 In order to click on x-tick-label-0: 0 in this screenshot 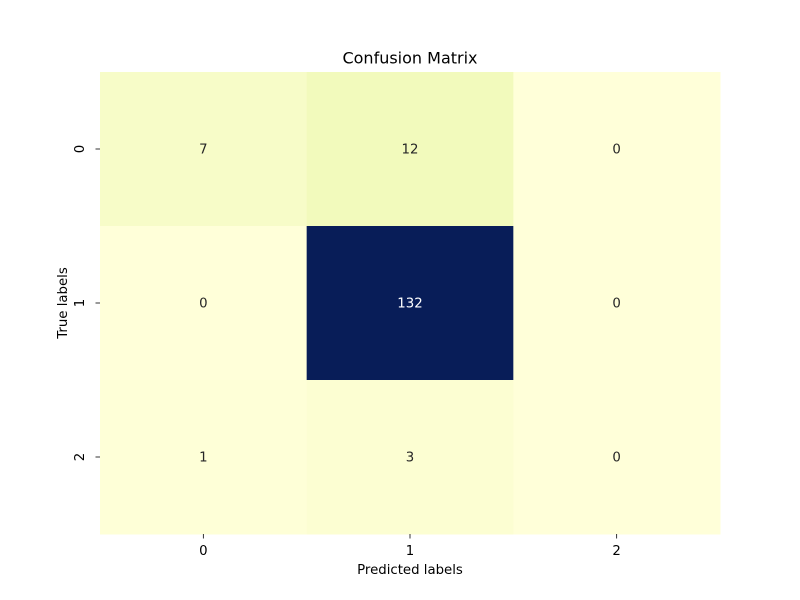, I will do `click(203, 551)`.